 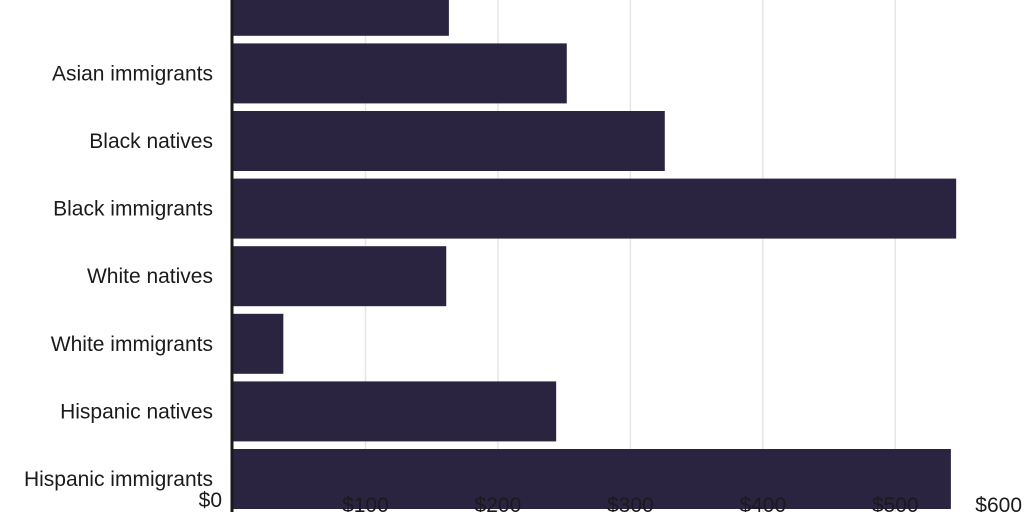 I want to click on category-label: Hispanic immigrants, so click(x=118, y=479).